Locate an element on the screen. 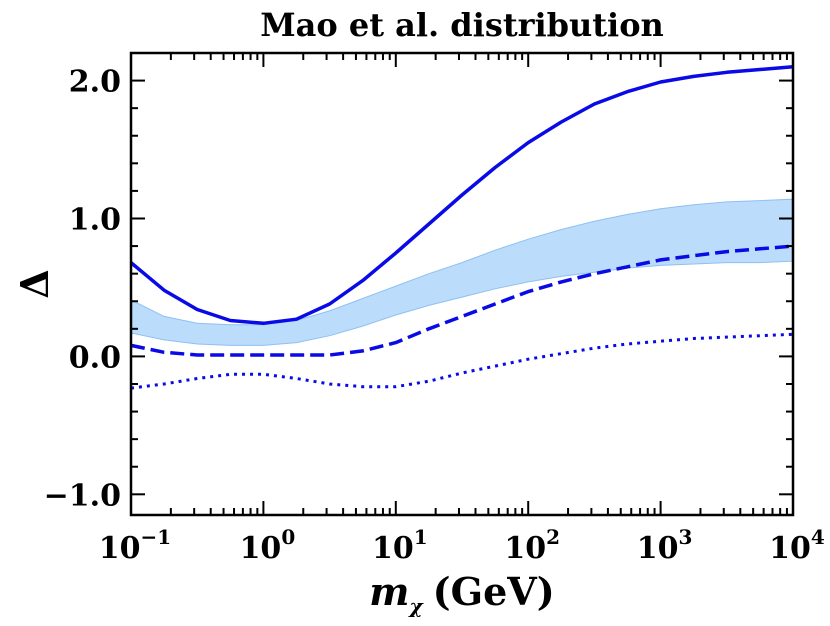 Image resolution: width=830 pixels, height=626 pixels. x-tick-label: 10¹ is located at coordinates (400, 545).